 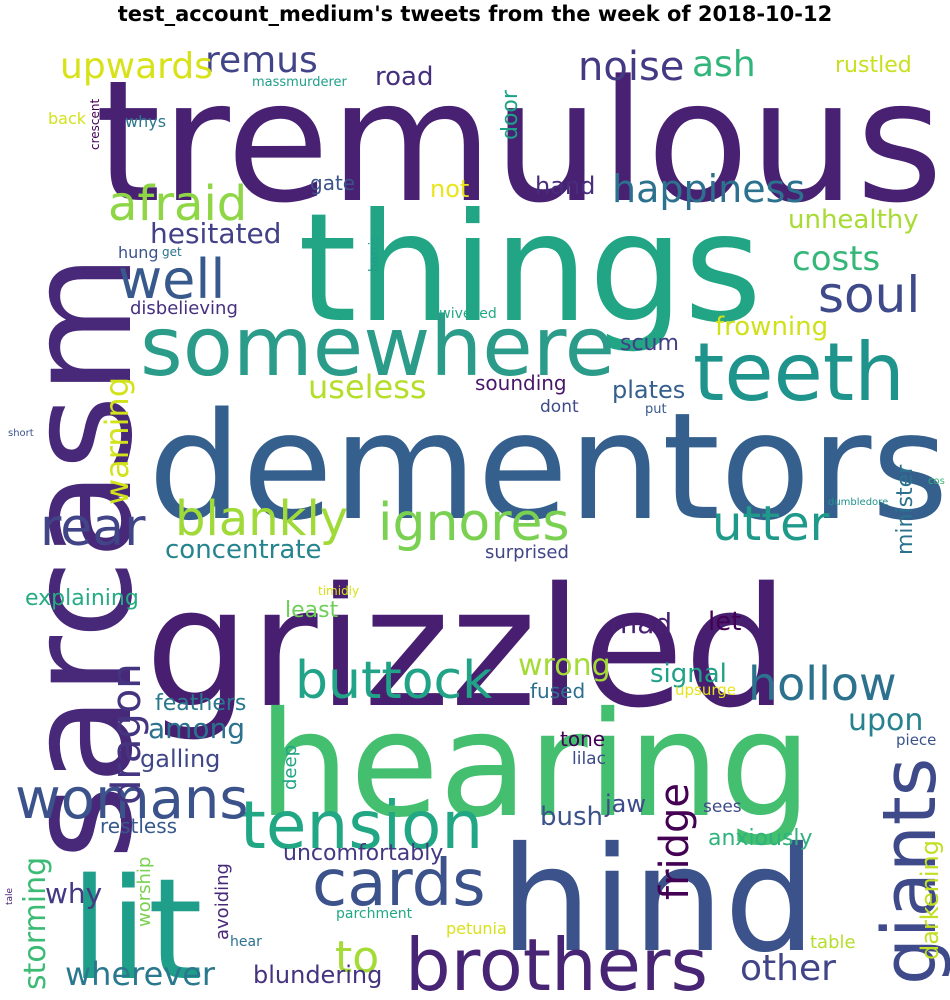 What do you see at coordinates (393, 681) in the screenshot?
I see `word-buttock: buttock` at bounding box center [393, 681].